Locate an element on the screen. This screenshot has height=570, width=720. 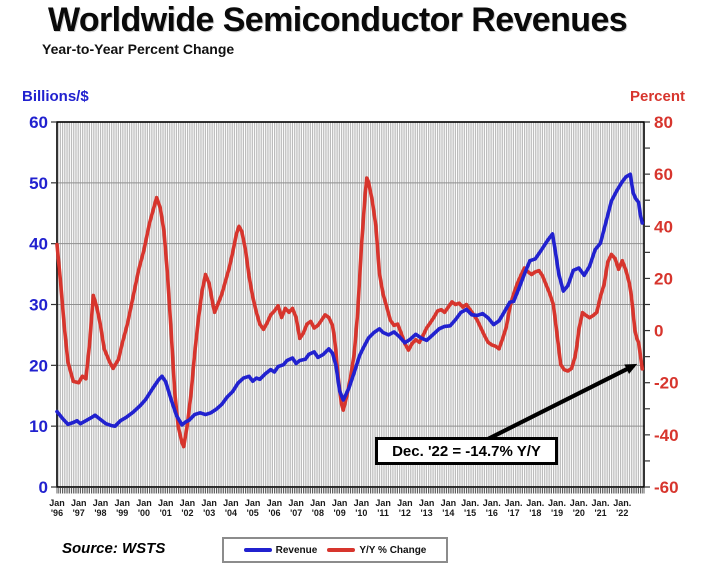
x-tick-year-label: '10 is located at coordinates (361, 513).